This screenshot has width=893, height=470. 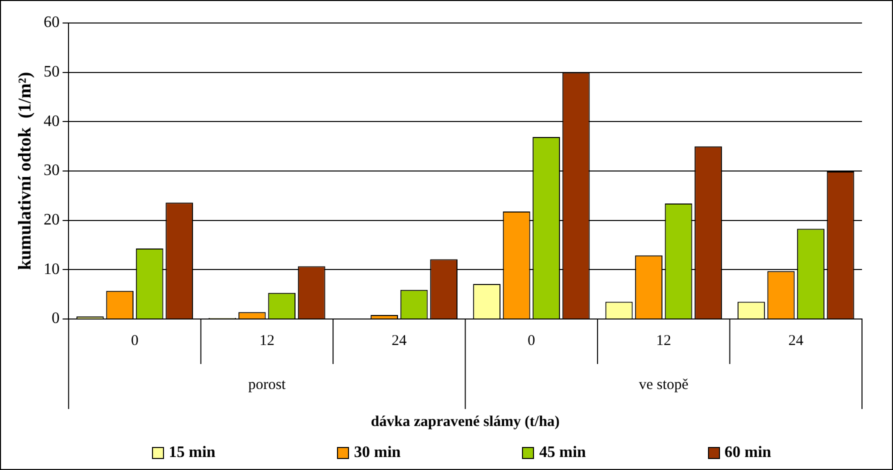 What do you see at coordinates (562, 453) in the screenshot?
I see `legend-label: 45 min` at bounding box center [562, 453].